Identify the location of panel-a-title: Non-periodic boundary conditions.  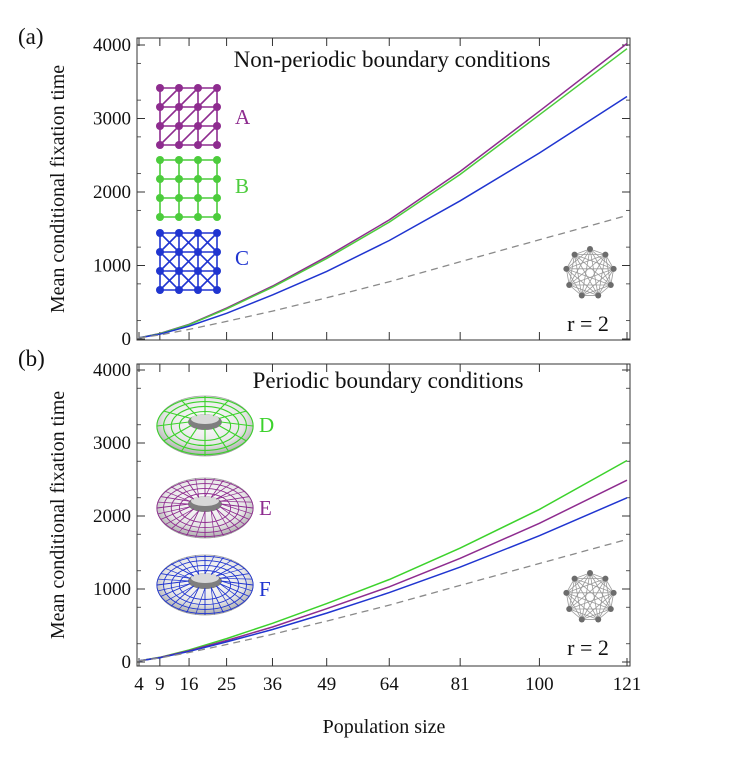
(392, 59).